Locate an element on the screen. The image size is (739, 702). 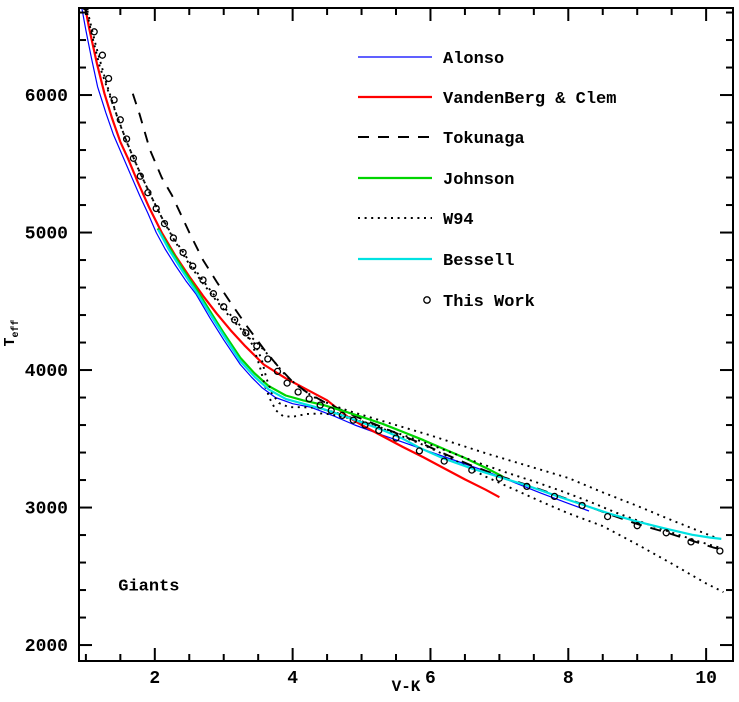
y-tick-label: 5000 is located at coordinates (46, 235).